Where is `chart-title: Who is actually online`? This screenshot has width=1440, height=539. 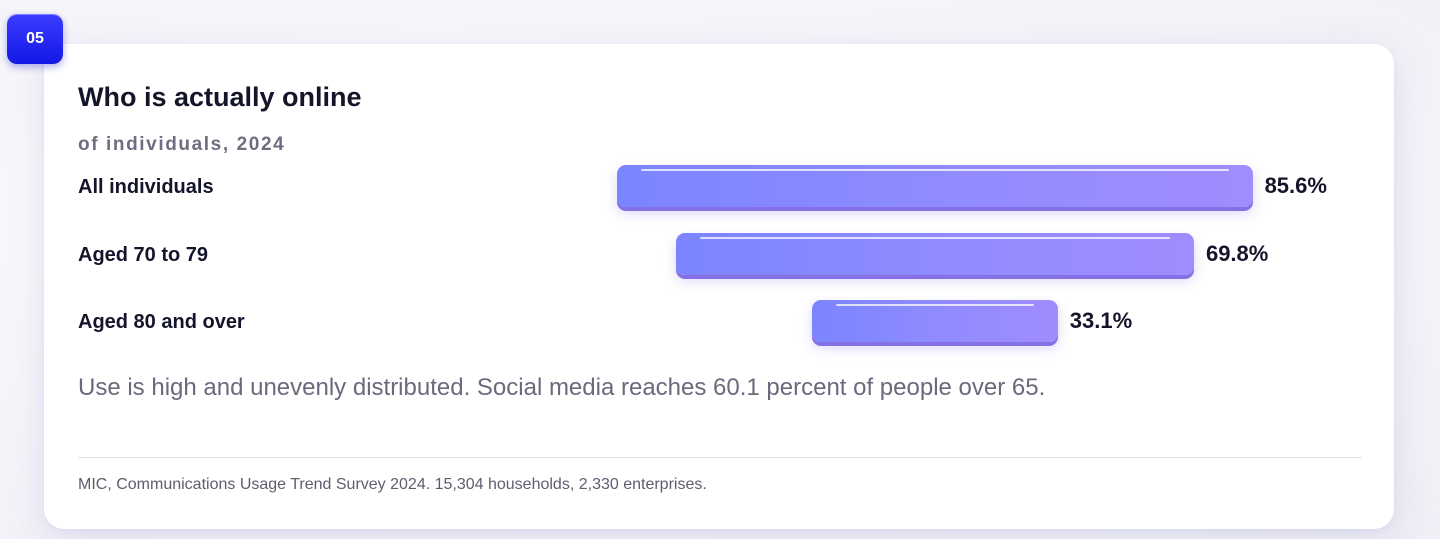 chart-title: Who is actually online is located at coordinates (220, 97).